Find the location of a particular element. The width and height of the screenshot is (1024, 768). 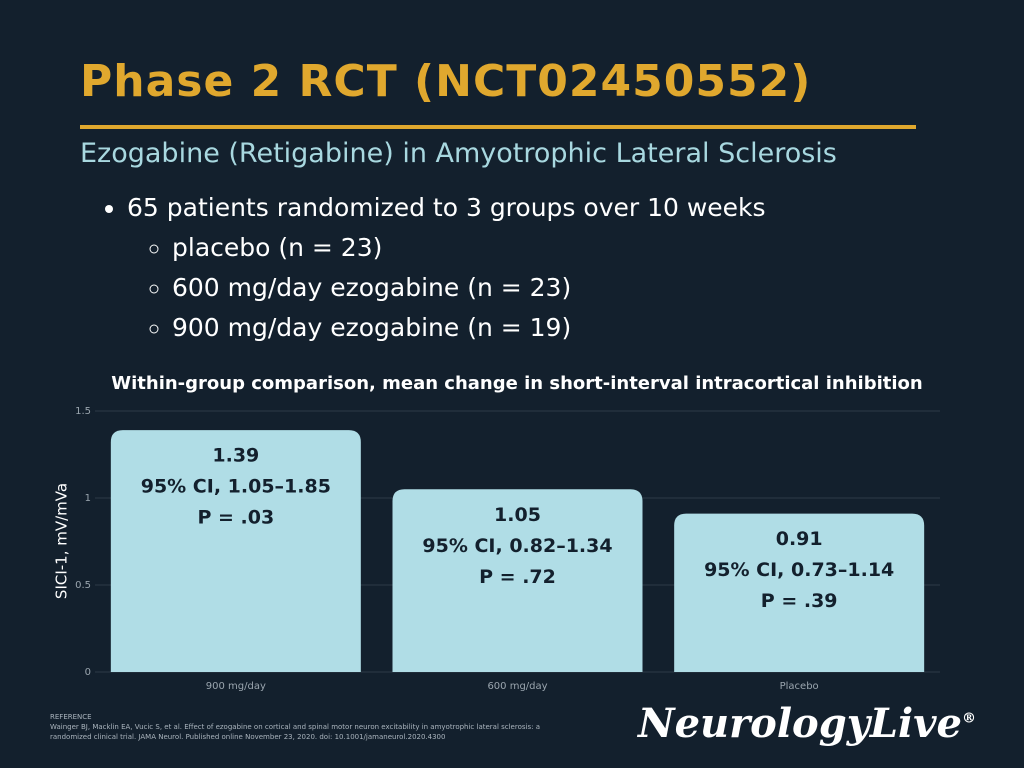

x-tick-label: Placebo is located at coordinates (799, 686).